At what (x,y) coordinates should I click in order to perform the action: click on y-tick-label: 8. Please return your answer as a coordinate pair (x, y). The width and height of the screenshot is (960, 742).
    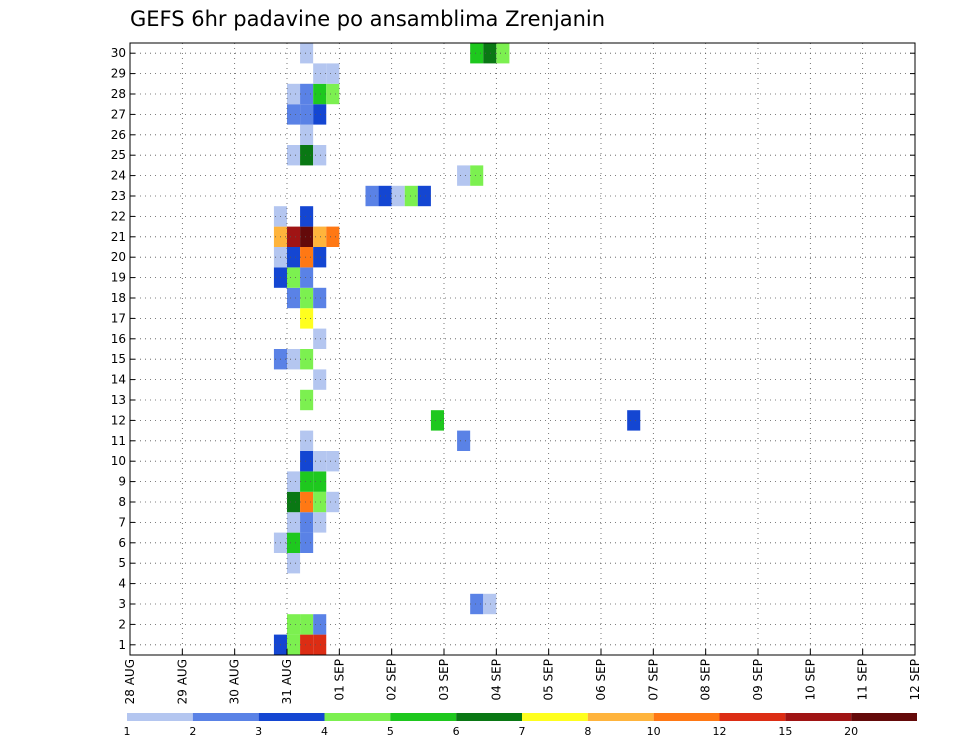
    Looking at the image, I should click on (122, 502).